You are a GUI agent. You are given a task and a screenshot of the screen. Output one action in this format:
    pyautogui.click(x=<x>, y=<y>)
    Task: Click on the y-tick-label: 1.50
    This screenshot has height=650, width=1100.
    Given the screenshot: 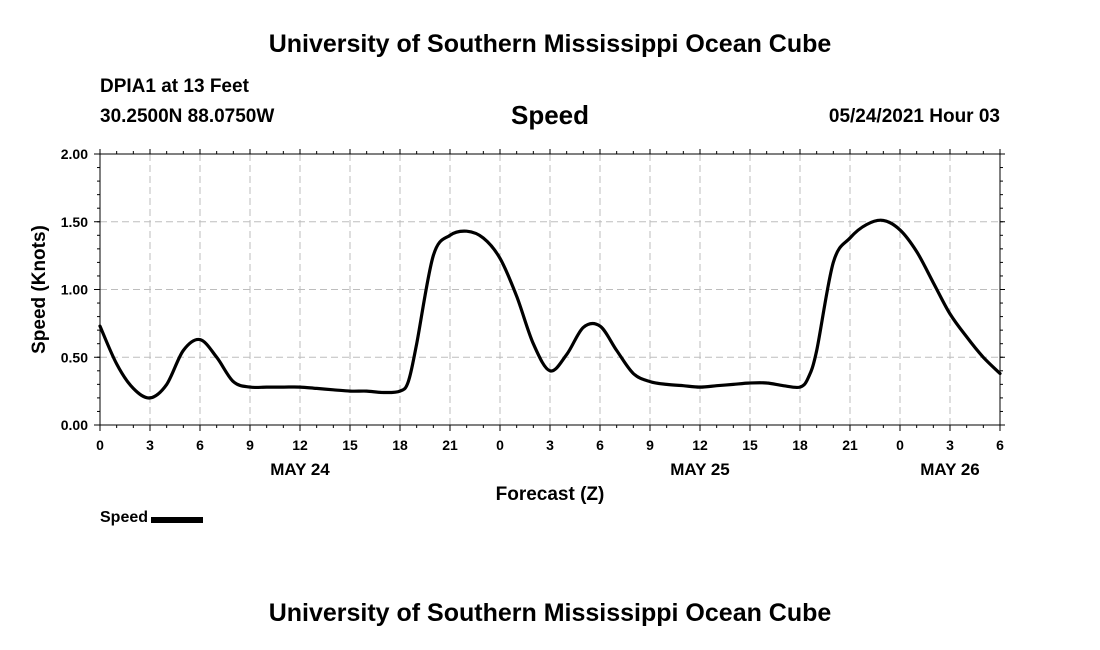 What is the action you would take?
    pyautogui.click(x=74, y=222)
    